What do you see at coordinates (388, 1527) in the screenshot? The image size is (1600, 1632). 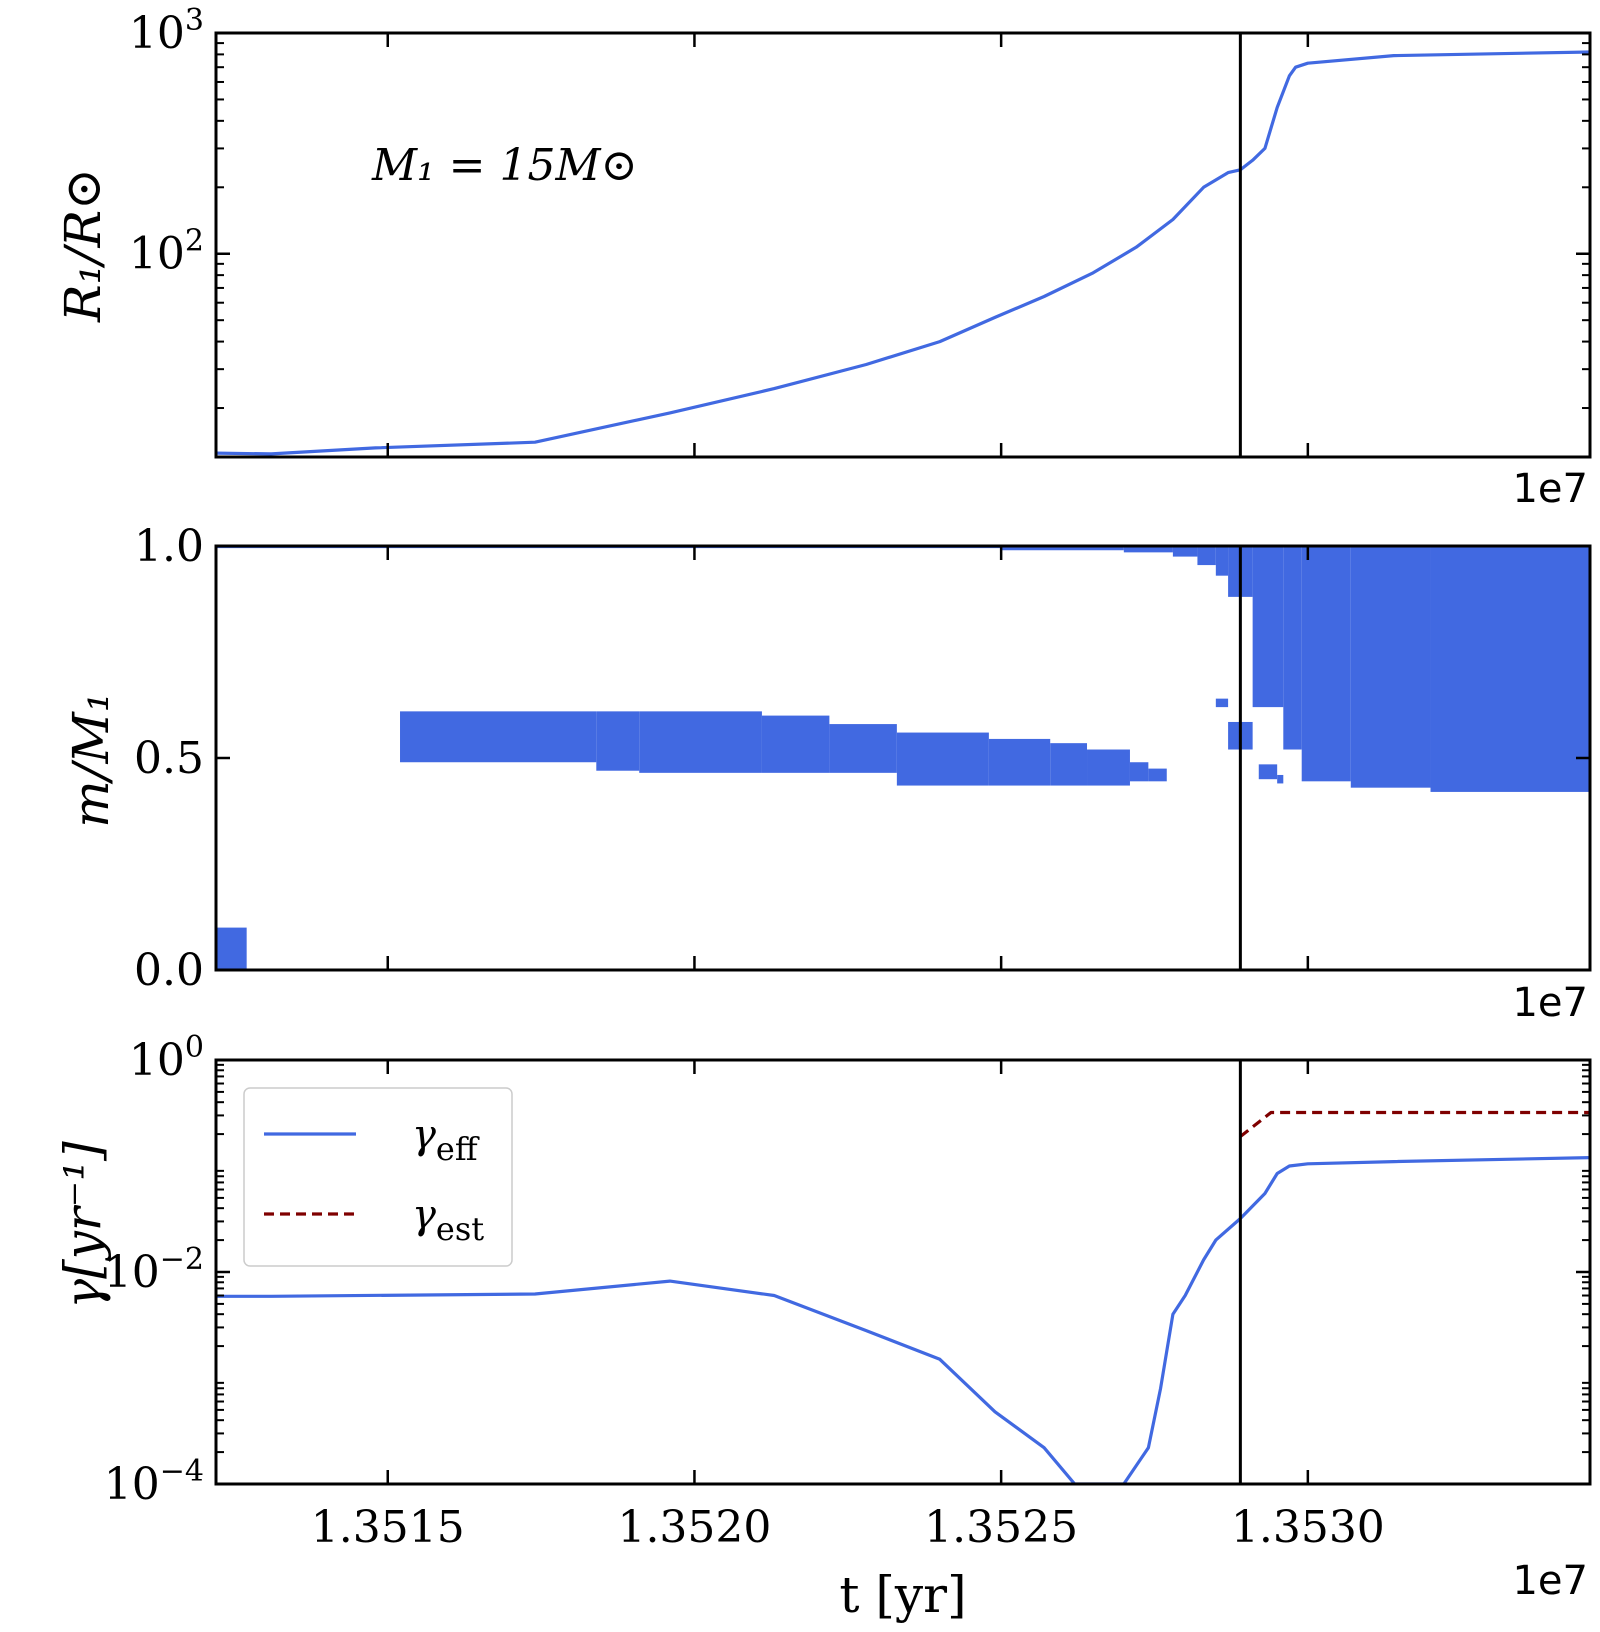 I see `x-tick-label: 1.3515` at bounding box center [388, 1527].